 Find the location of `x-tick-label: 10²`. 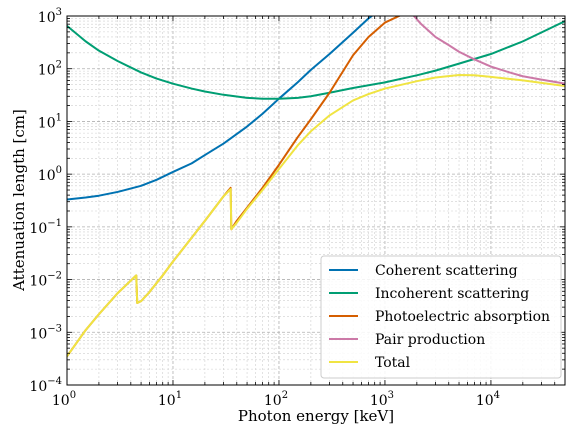

x-tick-label: 10² is located at coordinates (276, 399).